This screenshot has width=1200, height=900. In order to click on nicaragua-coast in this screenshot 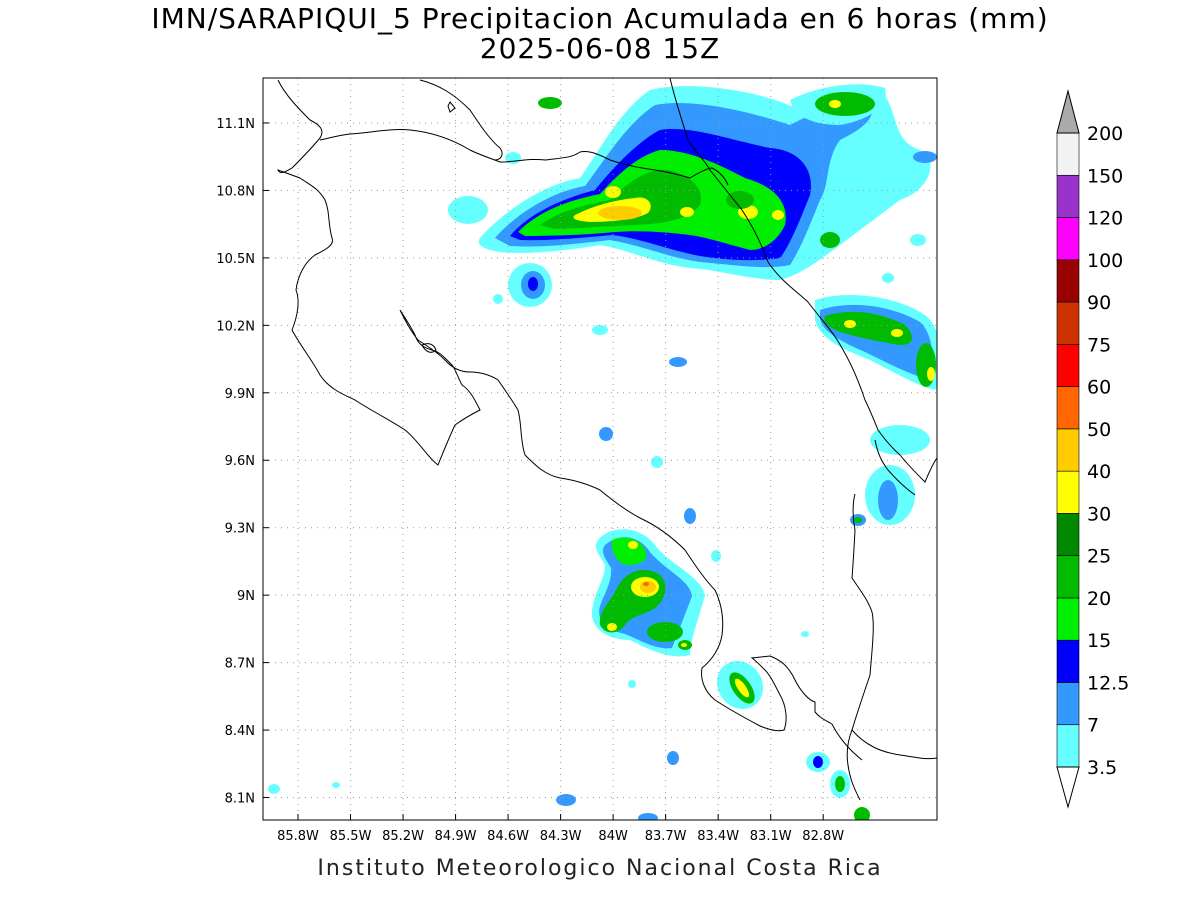, I will do `click(305, 185)`.